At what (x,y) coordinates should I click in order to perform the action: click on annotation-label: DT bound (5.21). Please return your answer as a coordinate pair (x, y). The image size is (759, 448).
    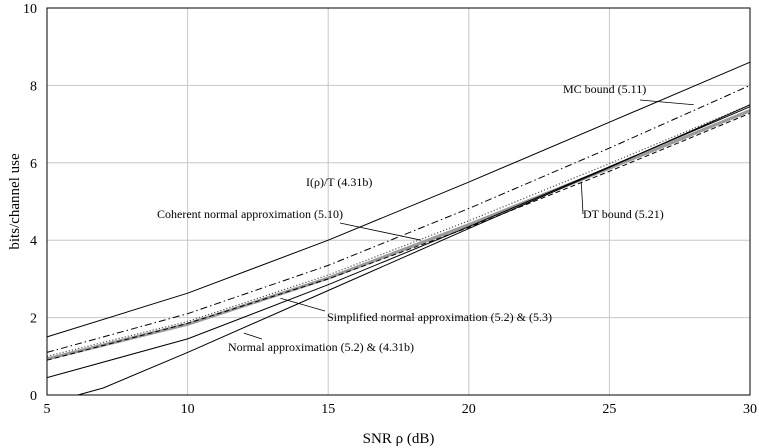
    Looking at the image, I should click on (623, 214).